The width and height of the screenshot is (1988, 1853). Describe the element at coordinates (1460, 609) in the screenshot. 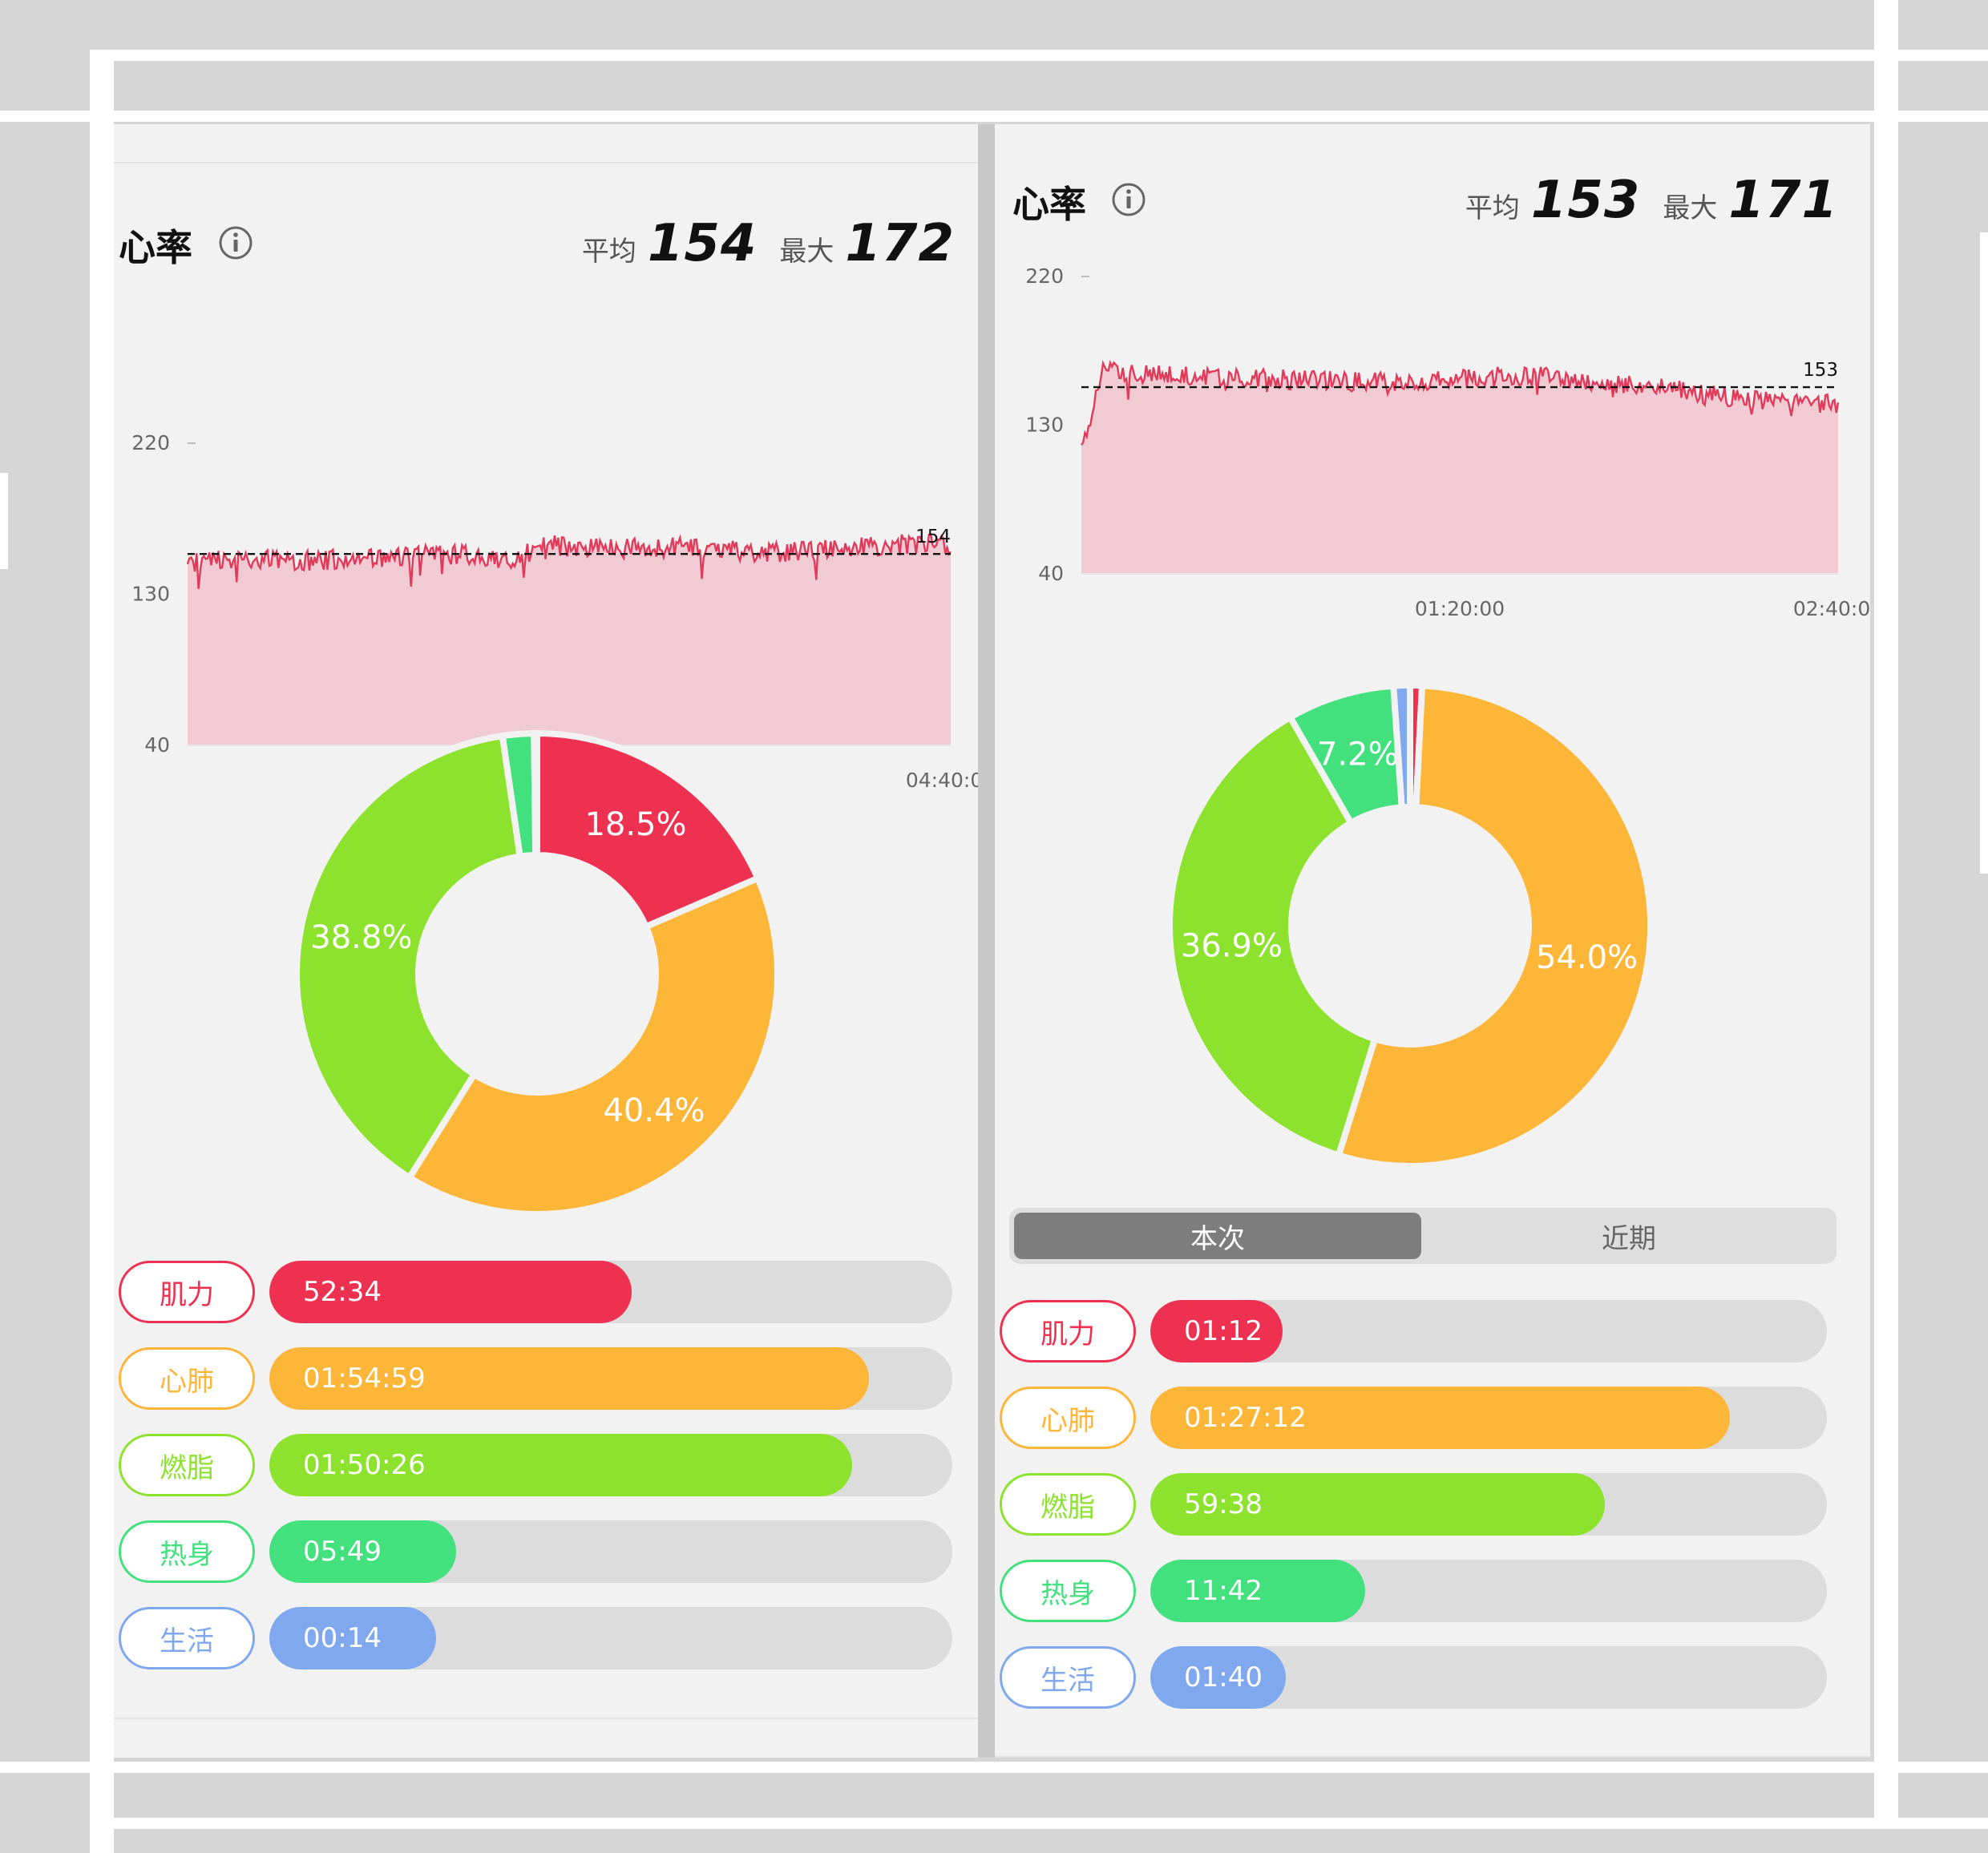

I see `x-tick-label: 01:20:00` at that location.